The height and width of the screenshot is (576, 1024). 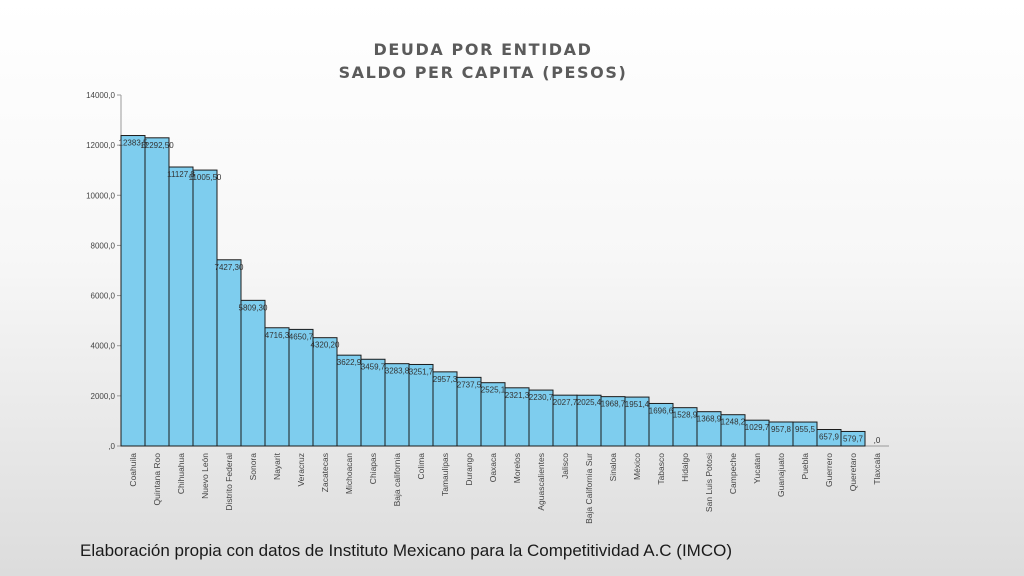 I want to click on data-label: 955,5, so click(x=805, y=429).